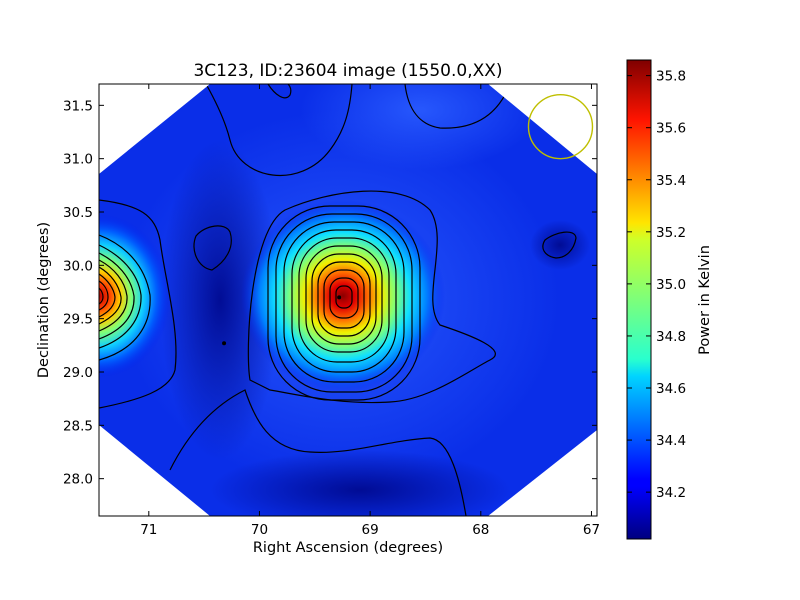 This screenshot has height=600, width=800. I want to click on x-tick-label: 70, so click(259, 530).